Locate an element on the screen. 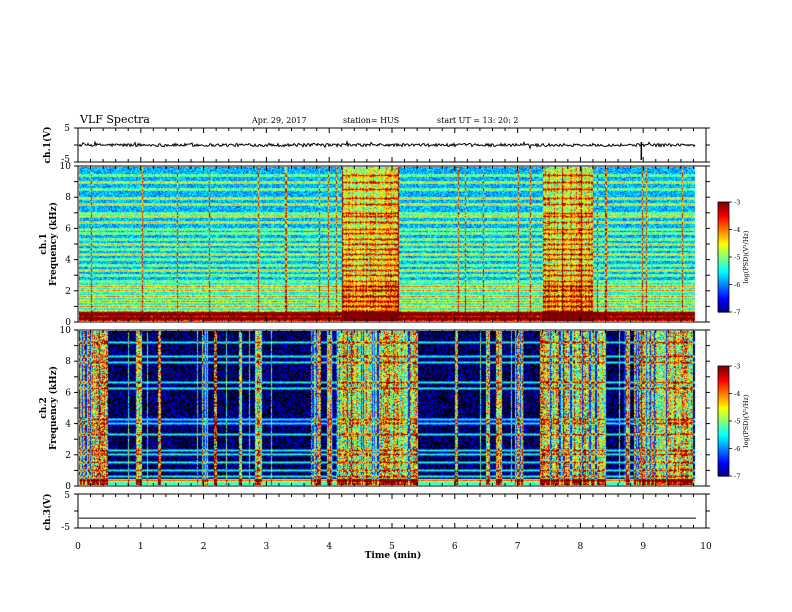 This screenshot has height=612, width=792. ylabel-line: ch.1 is located at coordinates (44, 243).